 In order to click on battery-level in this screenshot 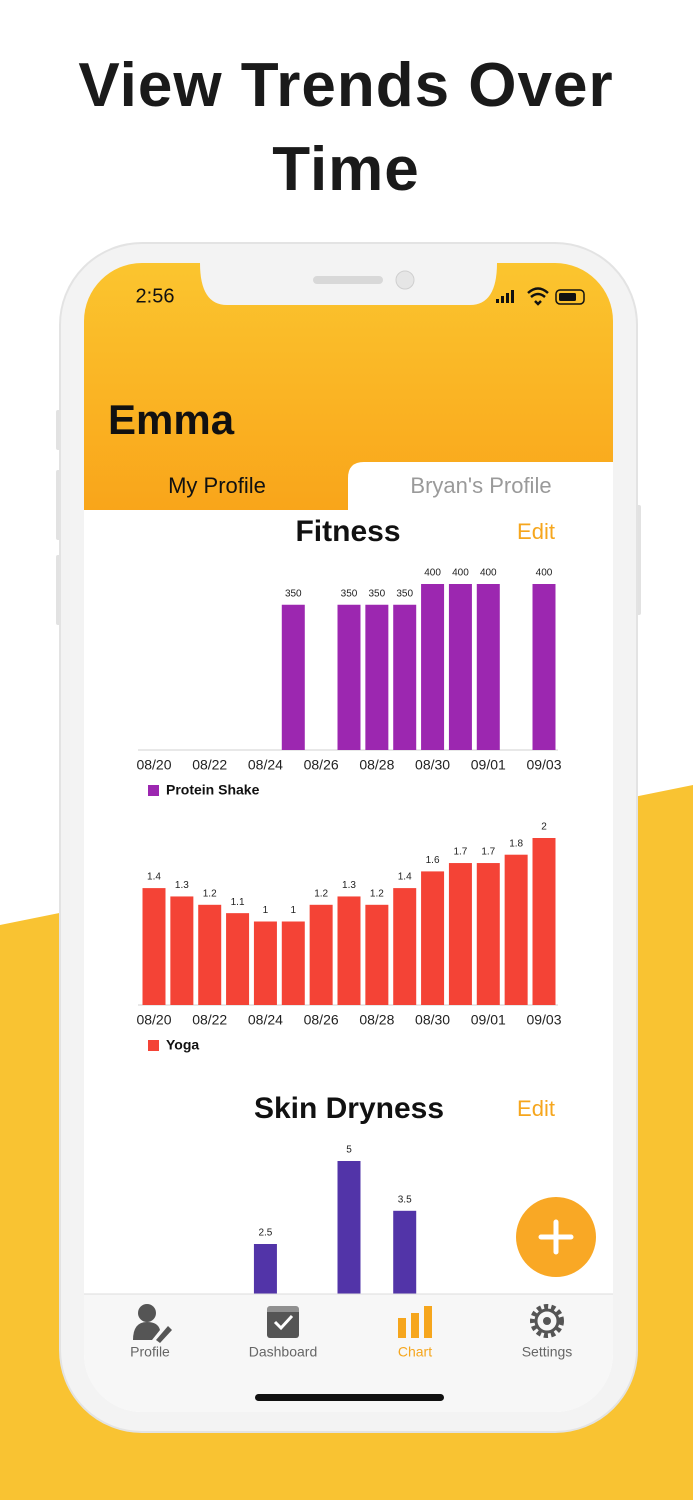, I will do `click(567, 297)`.